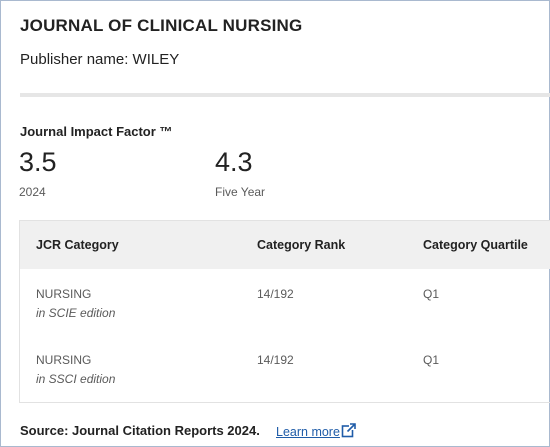 Image resolution: width=550 pixels, height=447 pixels. What do you see at coordinates (285, 386) in the screenshot?
I see `table-row: NURSING in SSCI edition 14/192 Q1` at bounding box center [285, 386].